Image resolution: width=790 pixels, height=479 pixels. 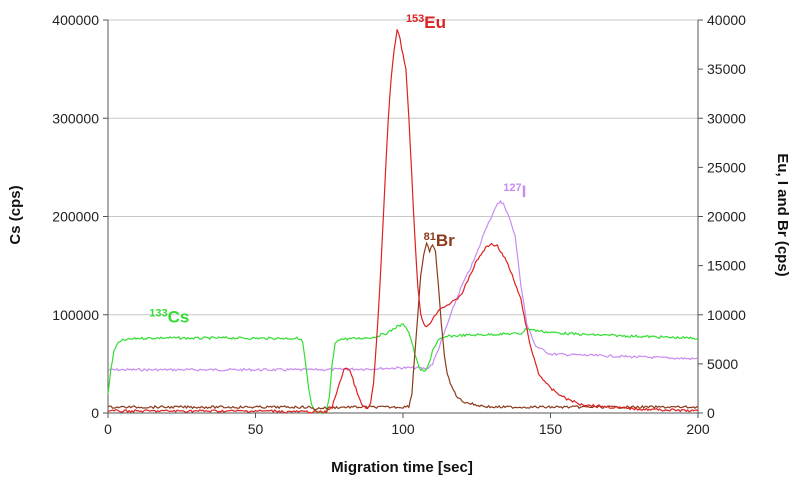 I want to click on left-y-axis-ticks: 0 100000 200000 300000 400000, so click(x=80, y=216).